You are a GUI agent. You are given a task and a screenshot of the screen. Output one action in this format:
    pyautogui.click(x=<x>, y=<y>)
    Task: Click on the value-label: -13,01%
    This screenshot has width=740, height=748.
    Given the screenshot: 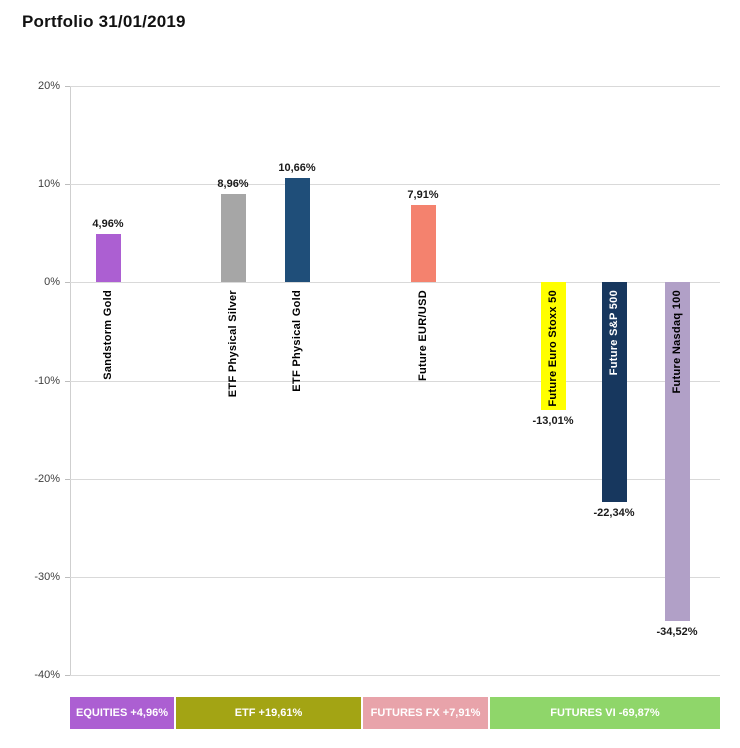 What is the action you would take?
    pyautogui.click(x=553, y=421)
    